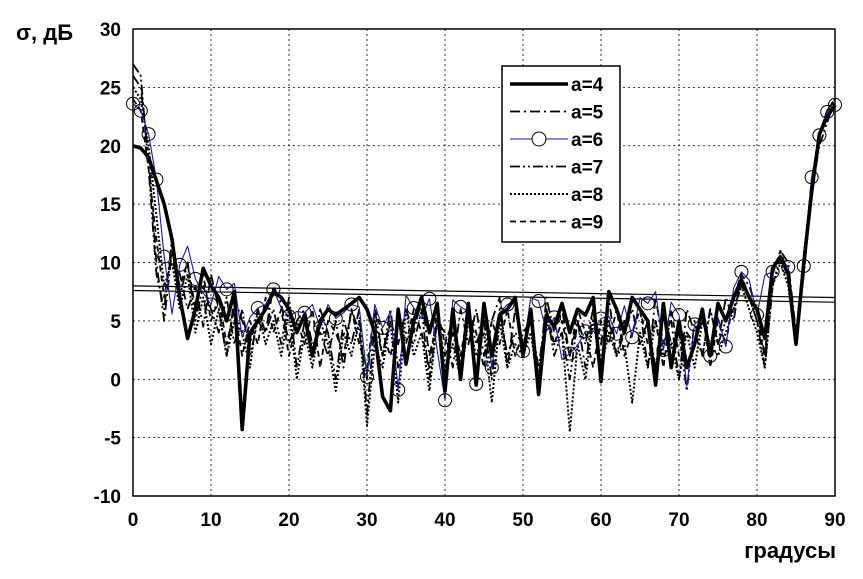 This screenshot has width=863, height=579. I want to click on y-tick-label: 0, so click(115, 380).